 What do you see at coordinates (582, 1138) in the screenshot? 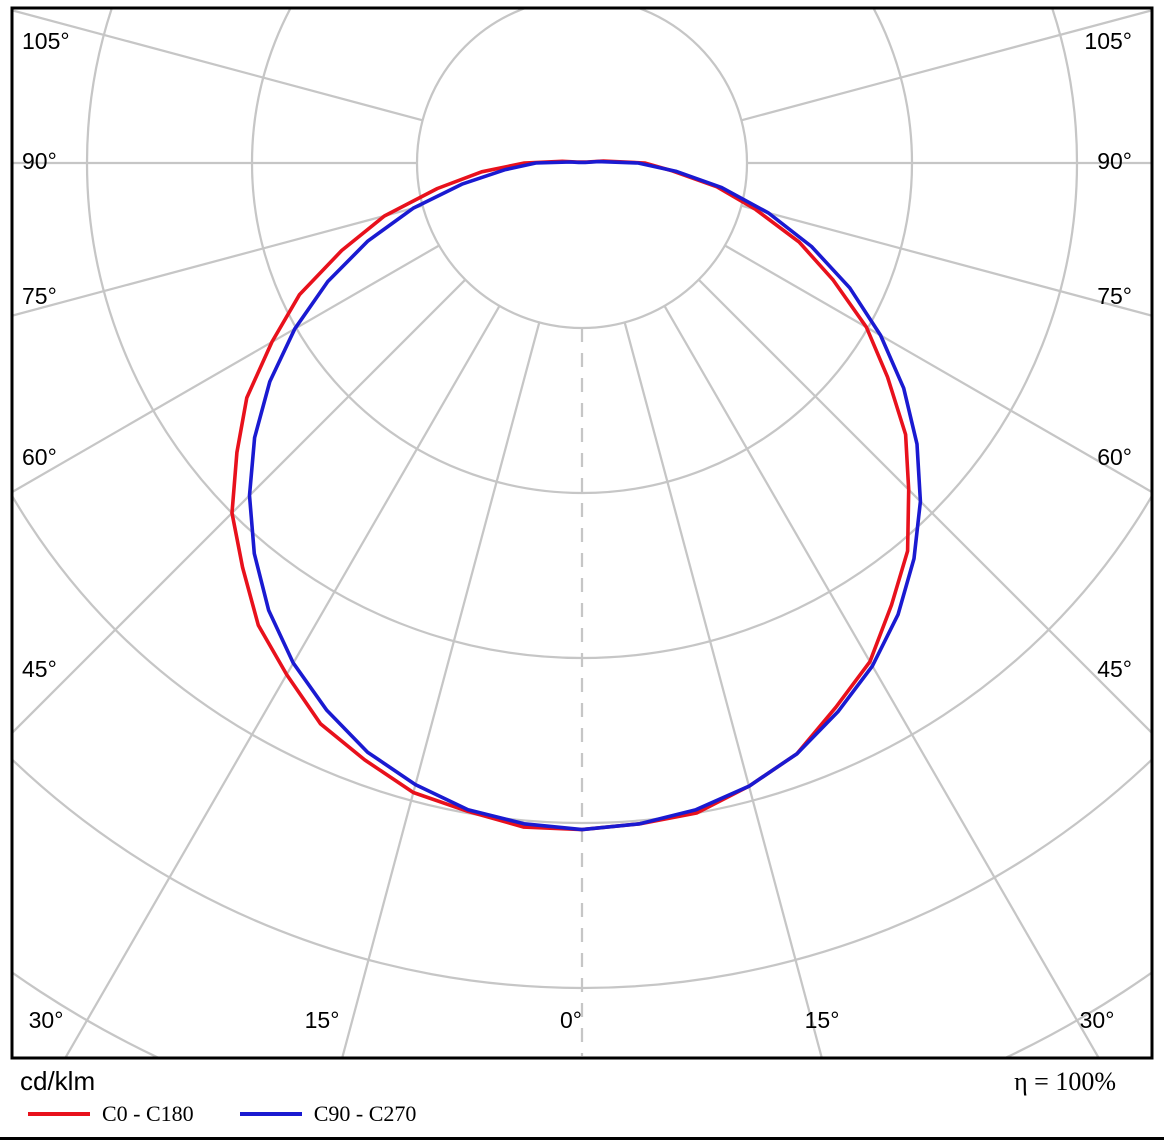
I see `bottom-rule` at bounding box center [582, 1138].